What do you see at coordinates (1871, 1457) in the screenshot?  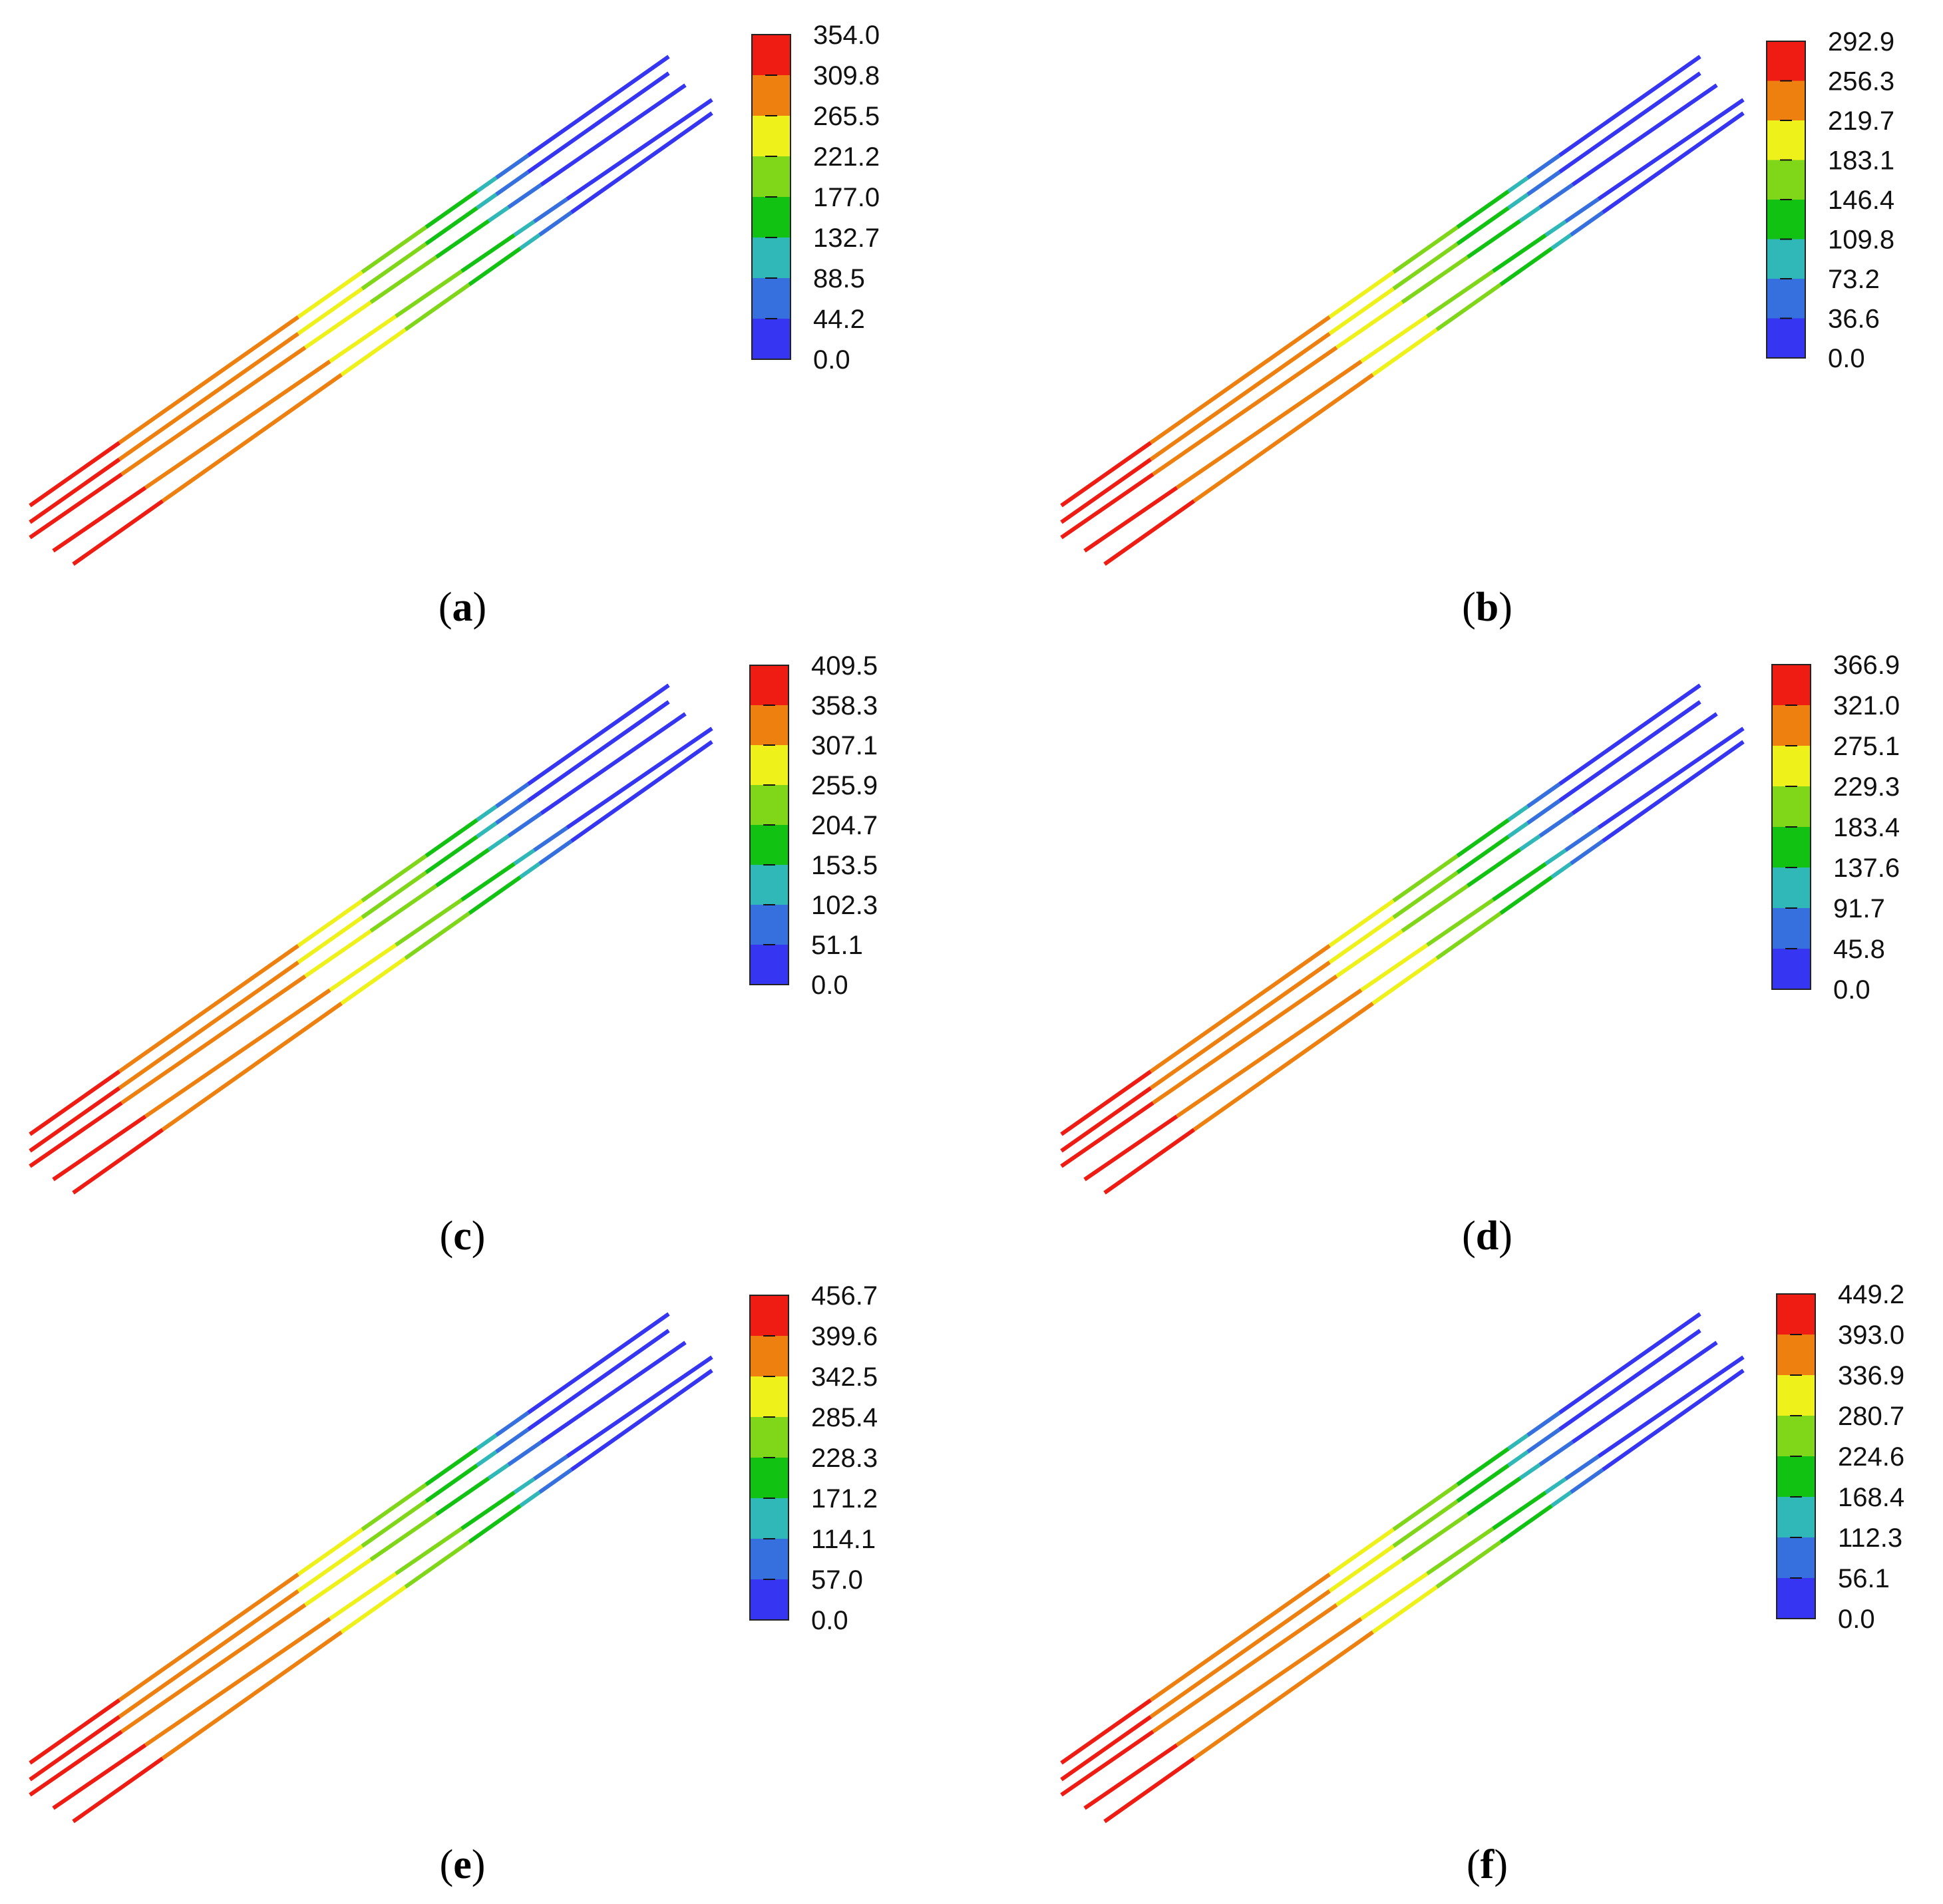 I see `legend-tick-label: 224.6` at bounding box center [1871, 1457].